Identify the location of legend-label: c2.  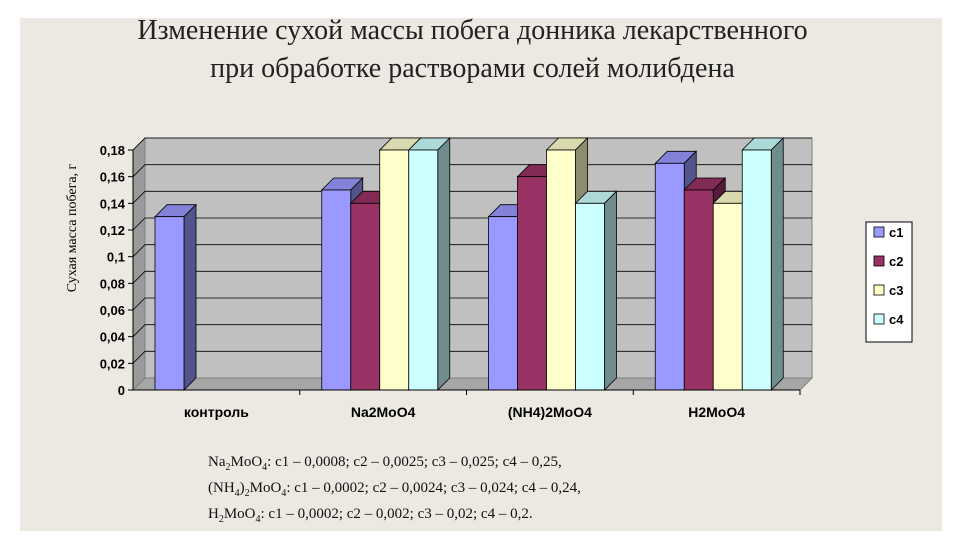
(896, 261).